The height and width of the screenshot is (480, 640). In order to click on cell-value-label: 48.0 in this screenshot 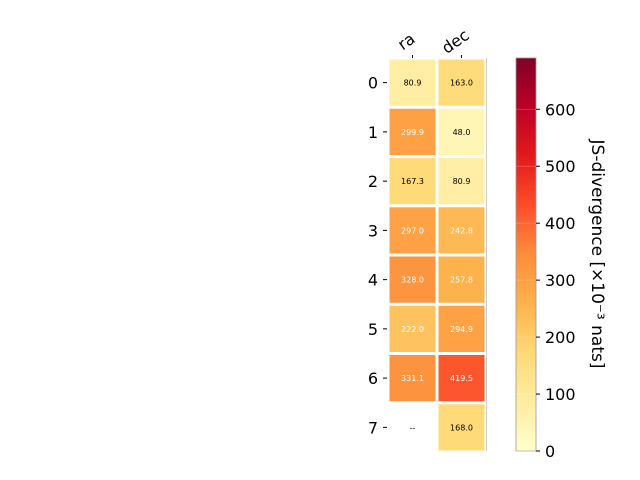, I will do `click(462, 132)`.